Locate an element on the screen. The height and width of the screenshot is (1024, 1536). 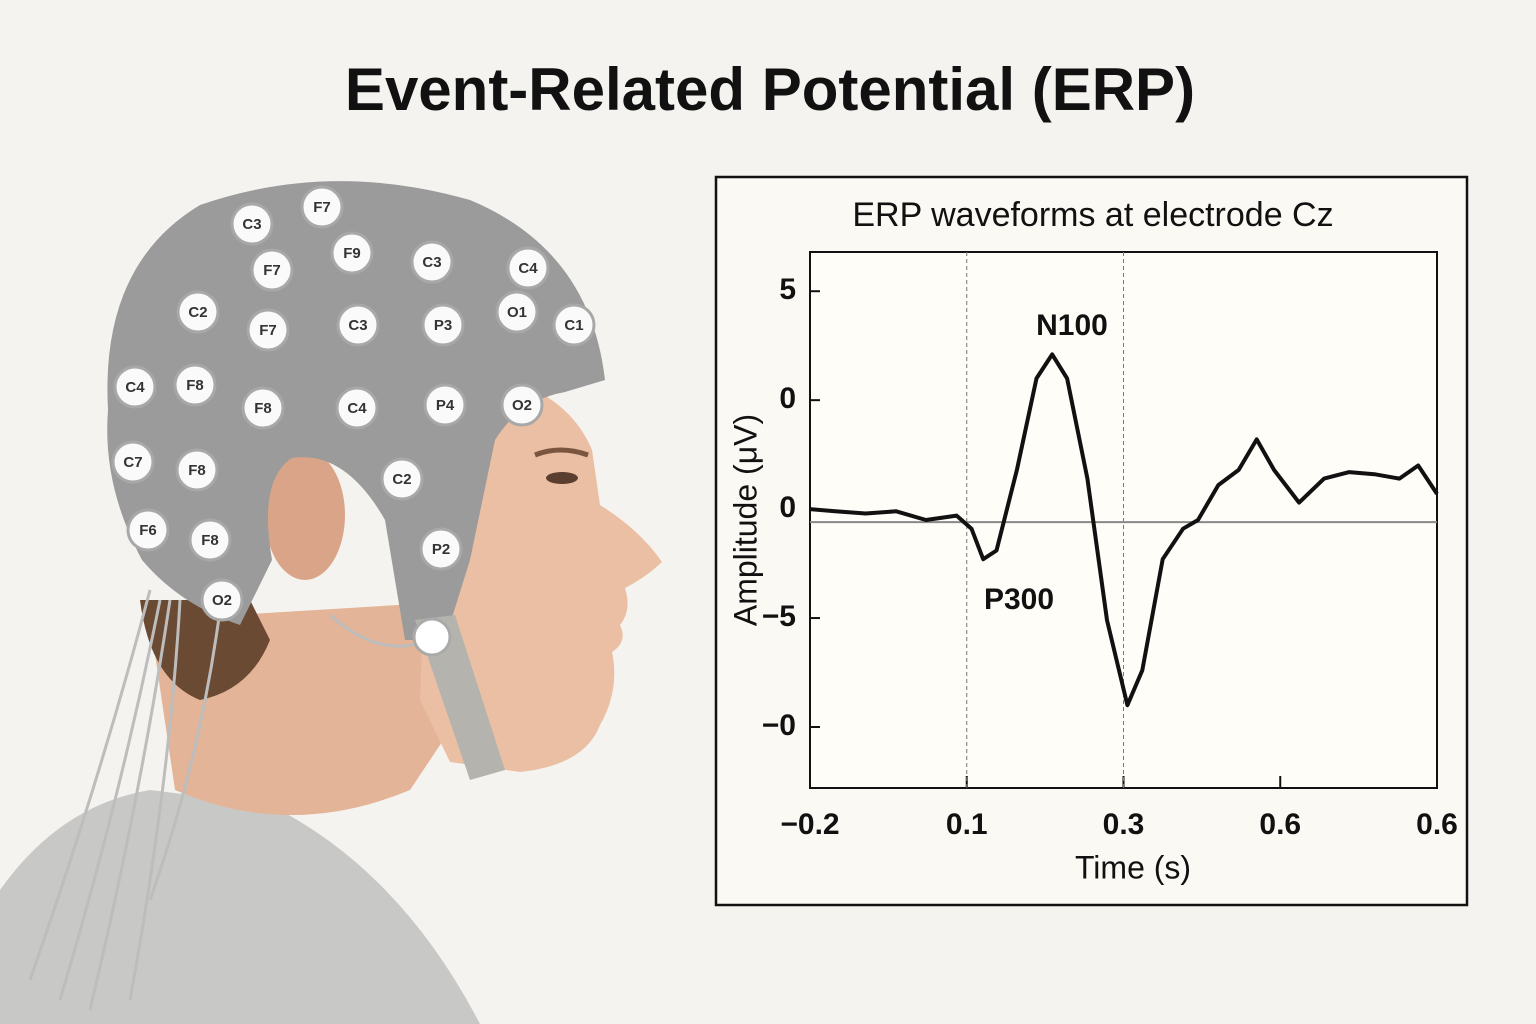
electrode-label: P2 is located at coordinates (441, 549).